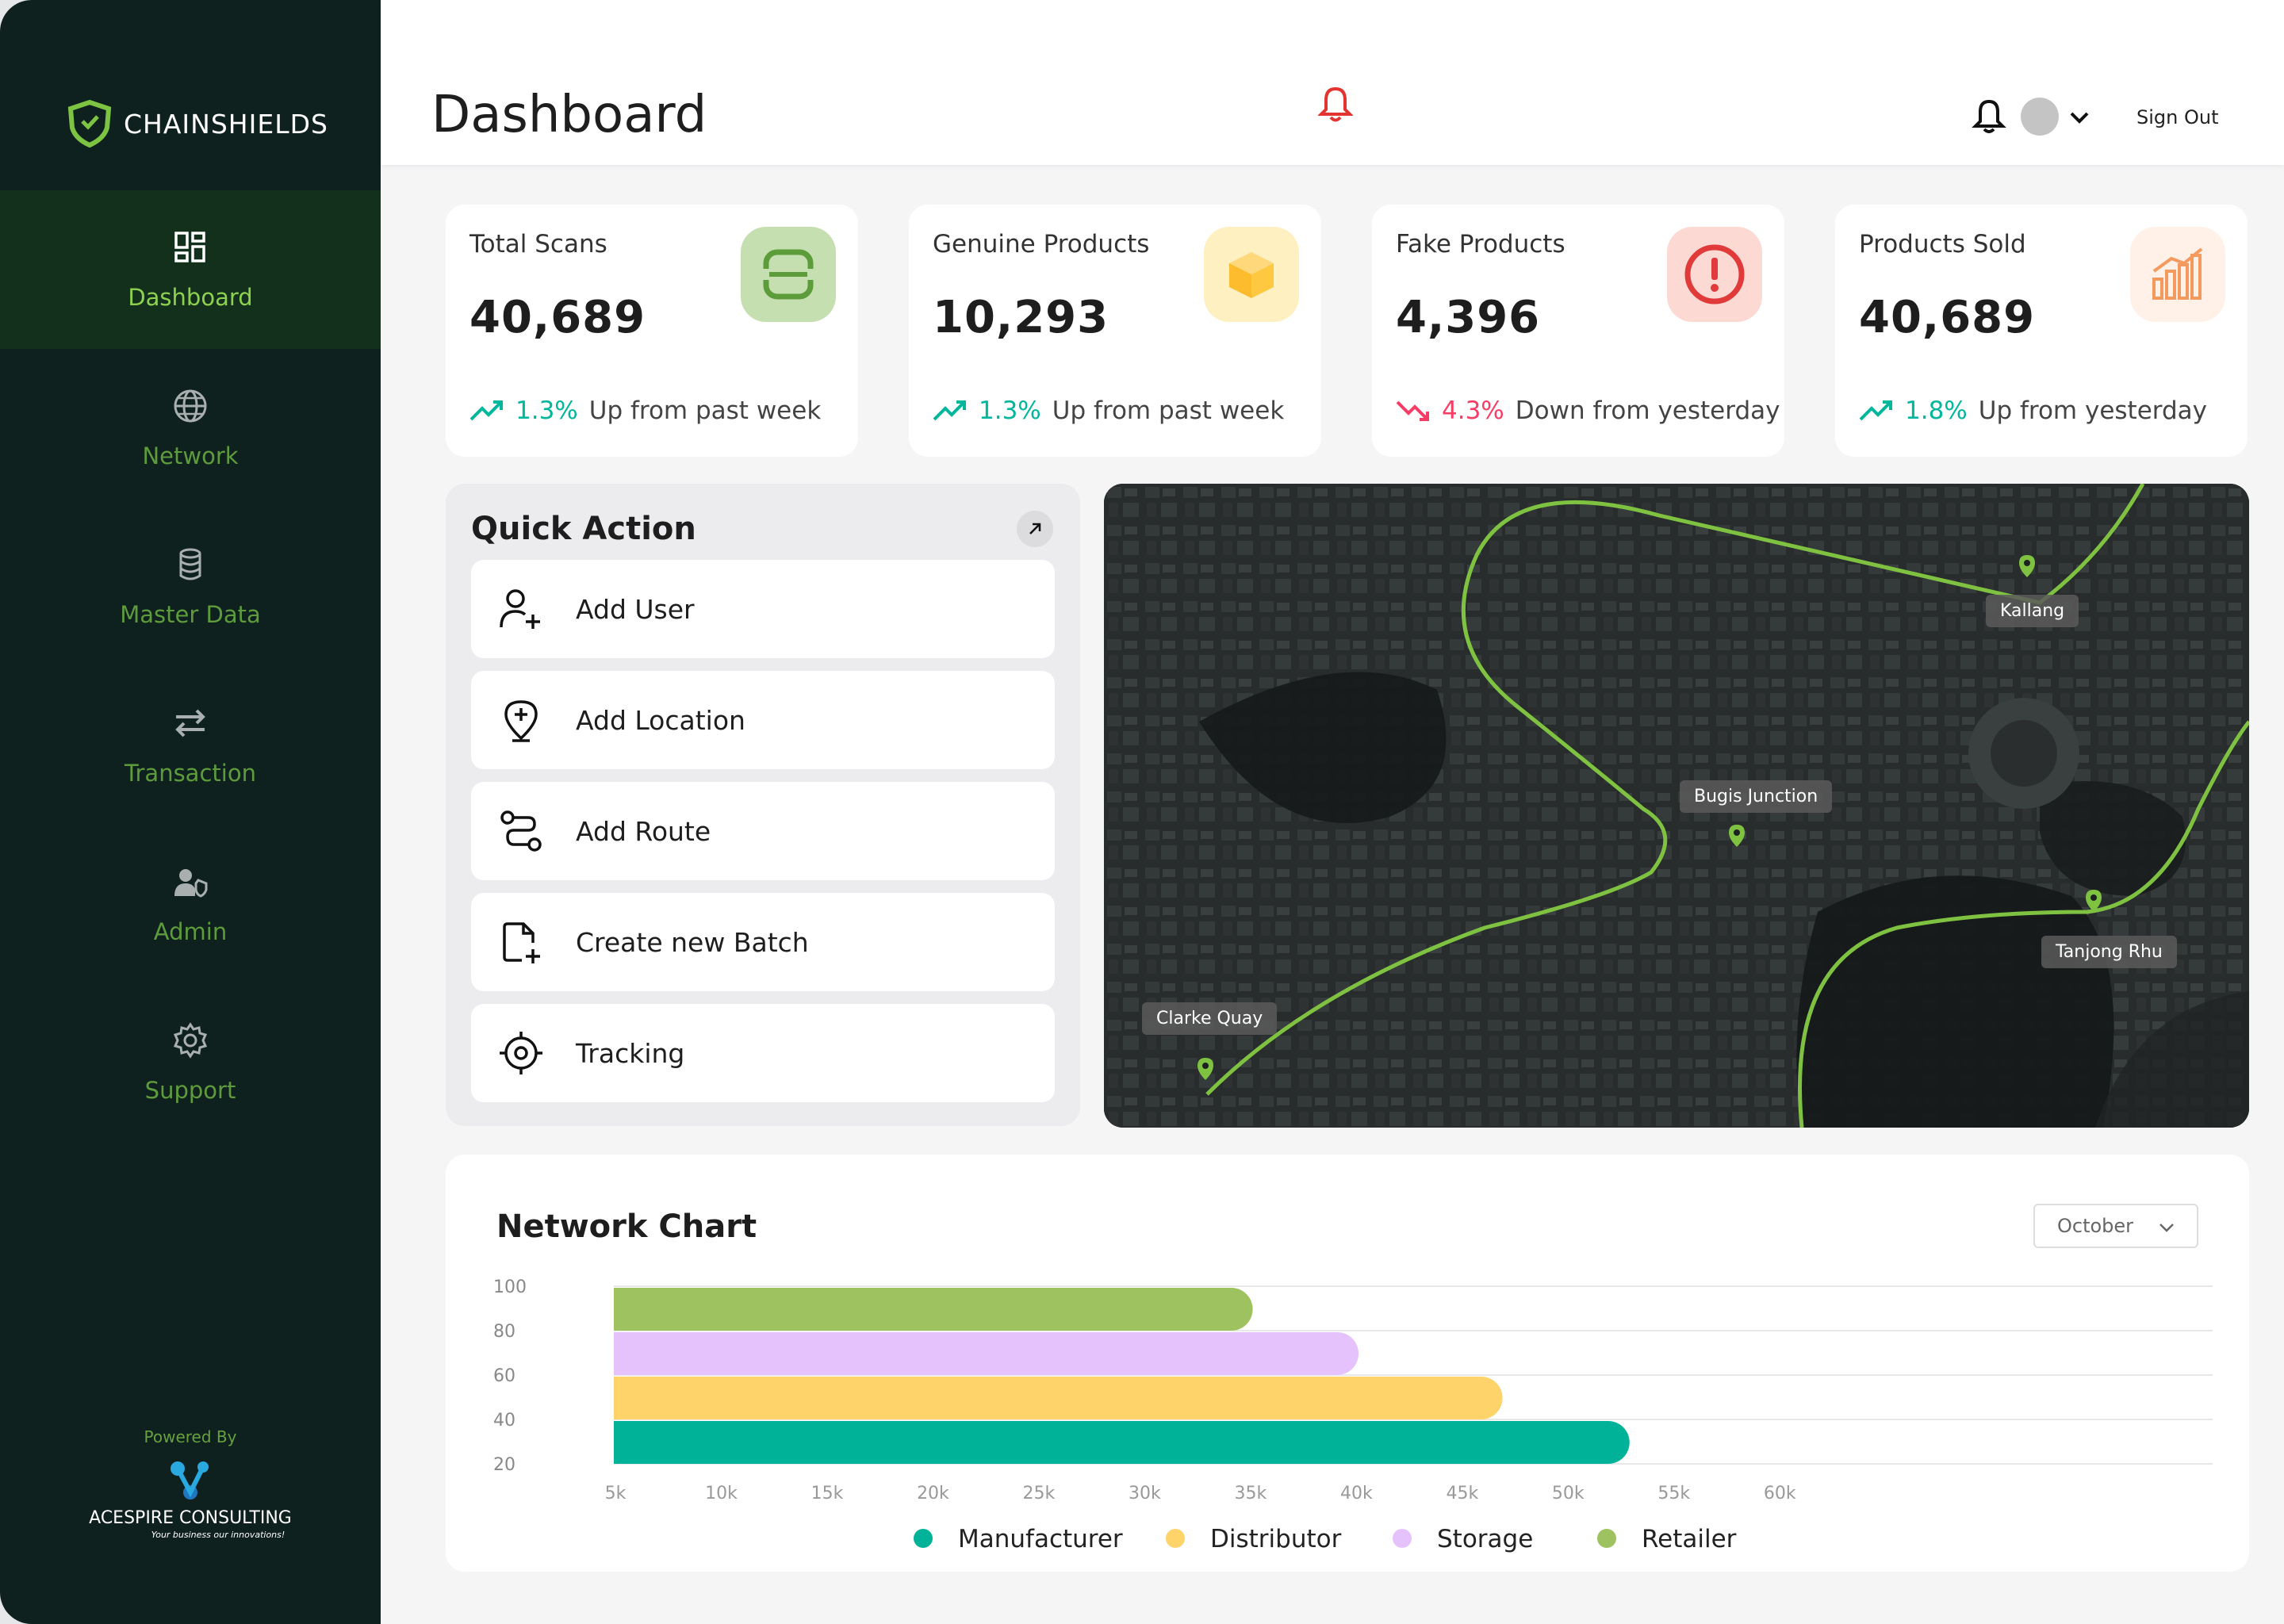 Image resolution: width=2284 pixels, height=1624 pixels. Describe the element at coordinates (89, 123) in the screenshot. I see `shield-logo-icon` at that location.